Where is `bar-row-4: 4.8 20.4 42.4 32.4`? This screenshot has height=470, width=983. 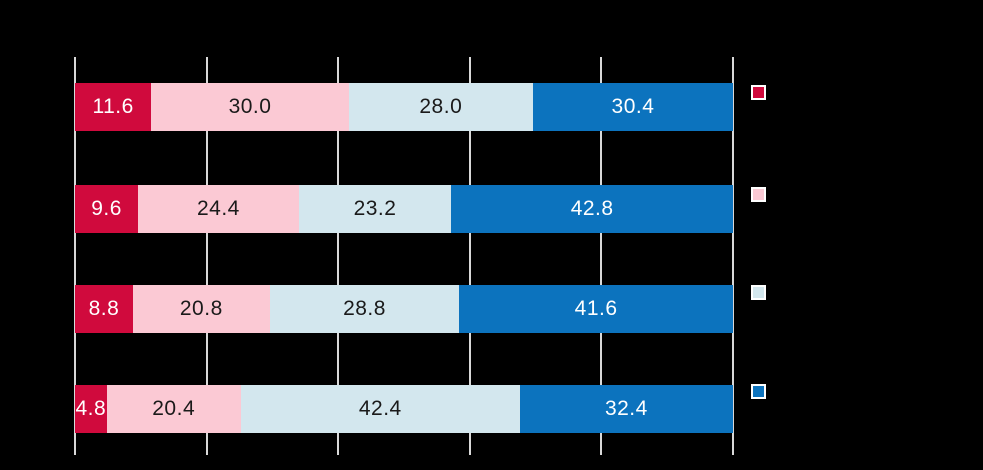 bar-row-4: 4.8 20.4 42.4 32.4 is located at coordinates (404, 409).